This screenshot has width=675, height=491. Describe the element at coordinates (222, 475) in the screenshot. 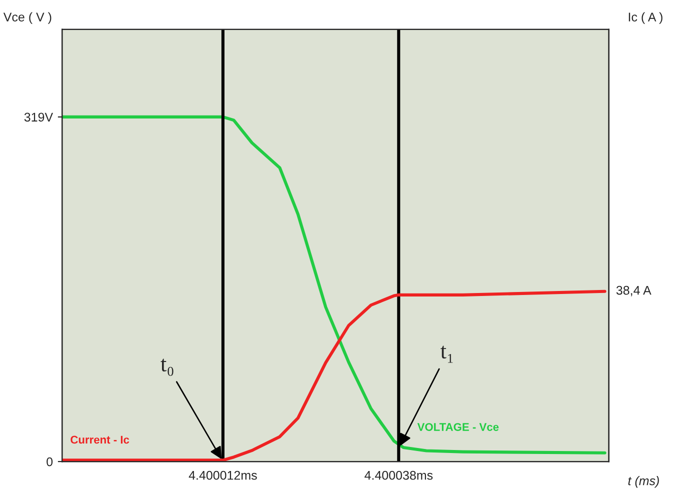

I see `x-tick-label: 4.400012ms` at that location.